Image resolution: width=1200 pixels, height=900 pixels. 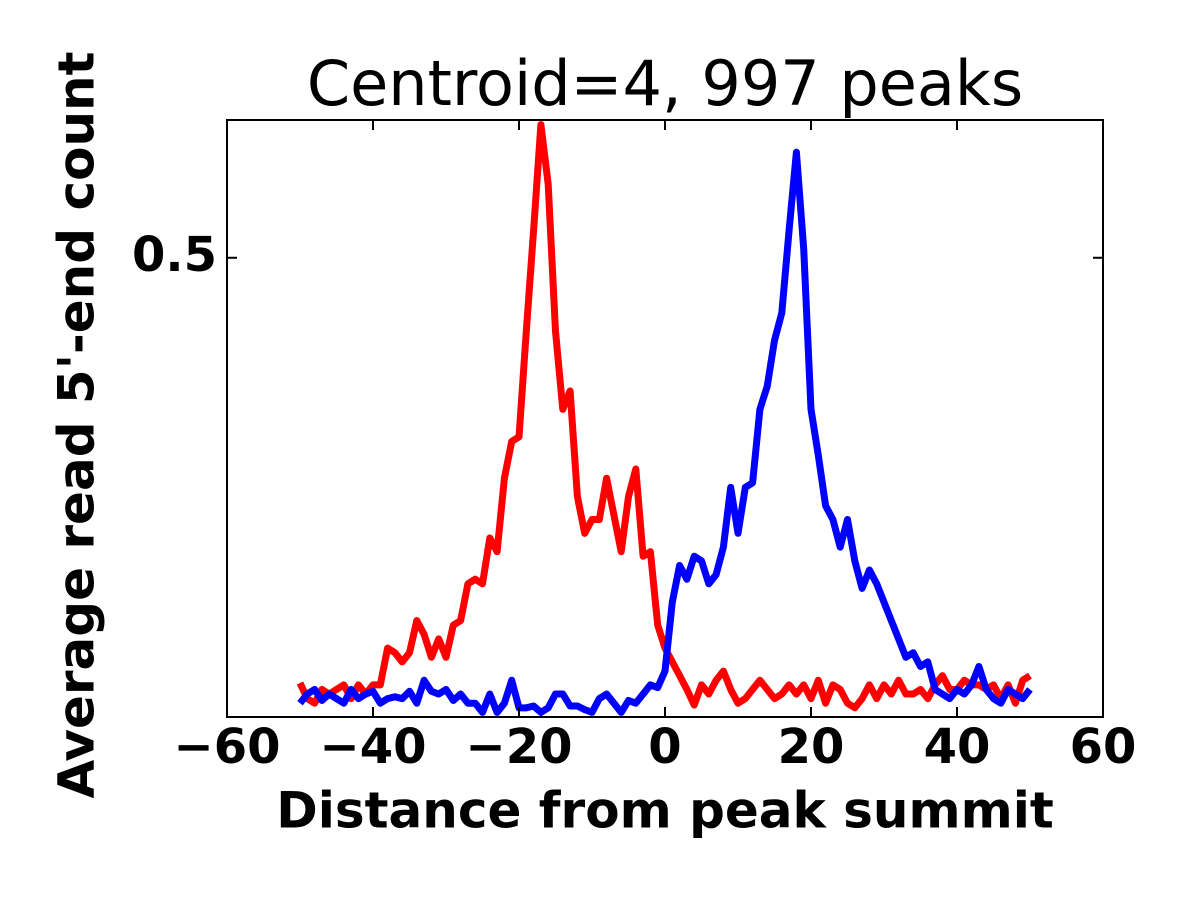 What do you see at coordinates (665, 83) in the screenshot?
I see `chart-title: Centroid=4, 997 peaks` at bounding box center [665, 83].